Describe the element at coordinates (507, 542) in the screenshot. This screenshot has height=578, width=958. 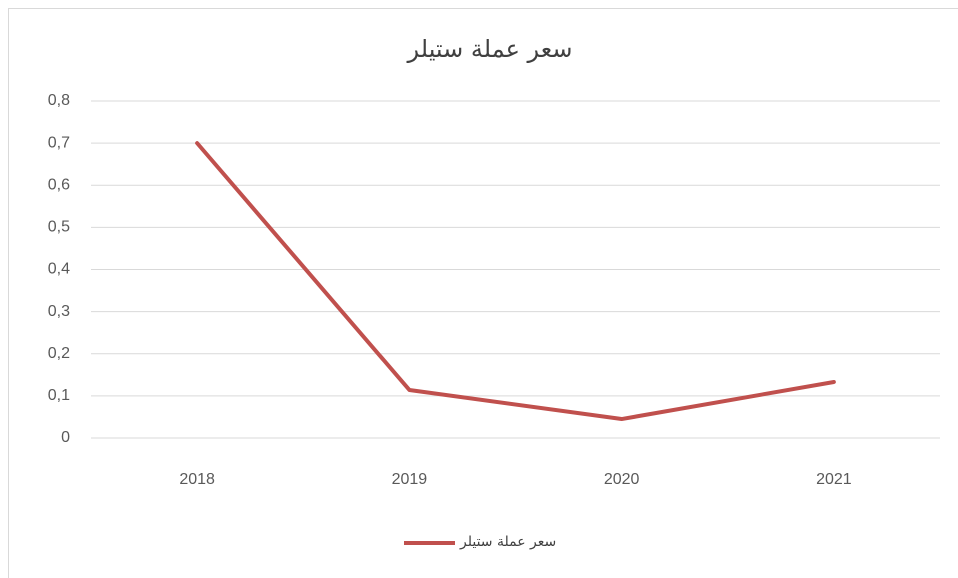
I see `legend-label: سعر عملة ستيلر` at that location.